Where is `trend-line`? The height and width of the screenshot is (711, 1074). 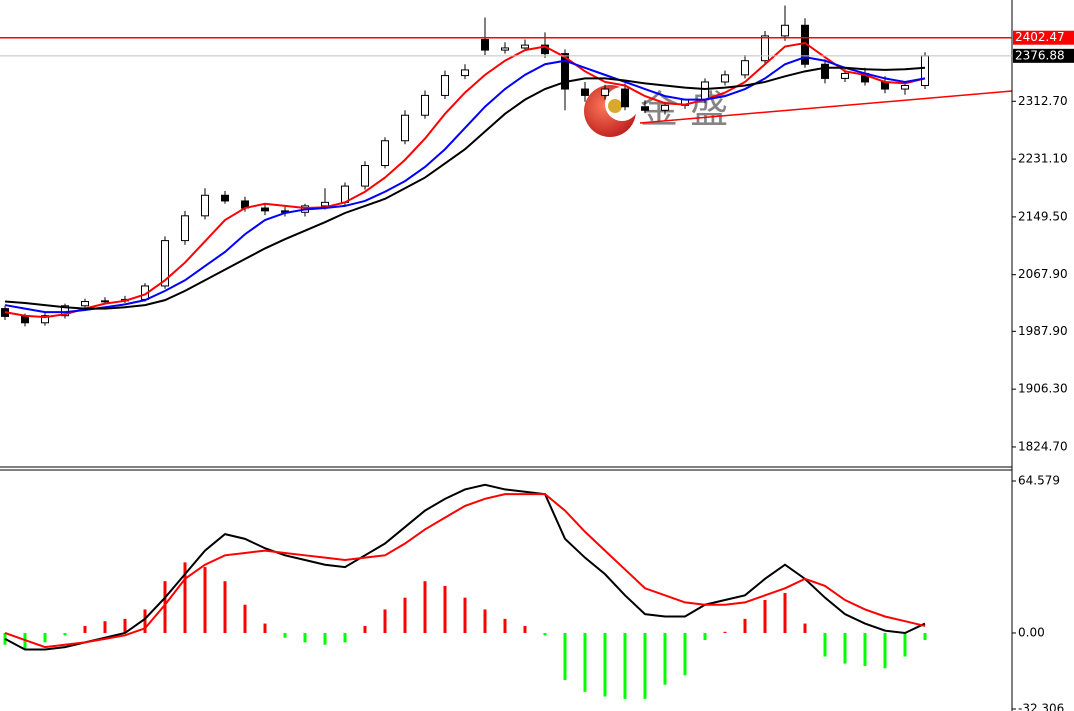
trend-line is located at coordinates (826, 107).